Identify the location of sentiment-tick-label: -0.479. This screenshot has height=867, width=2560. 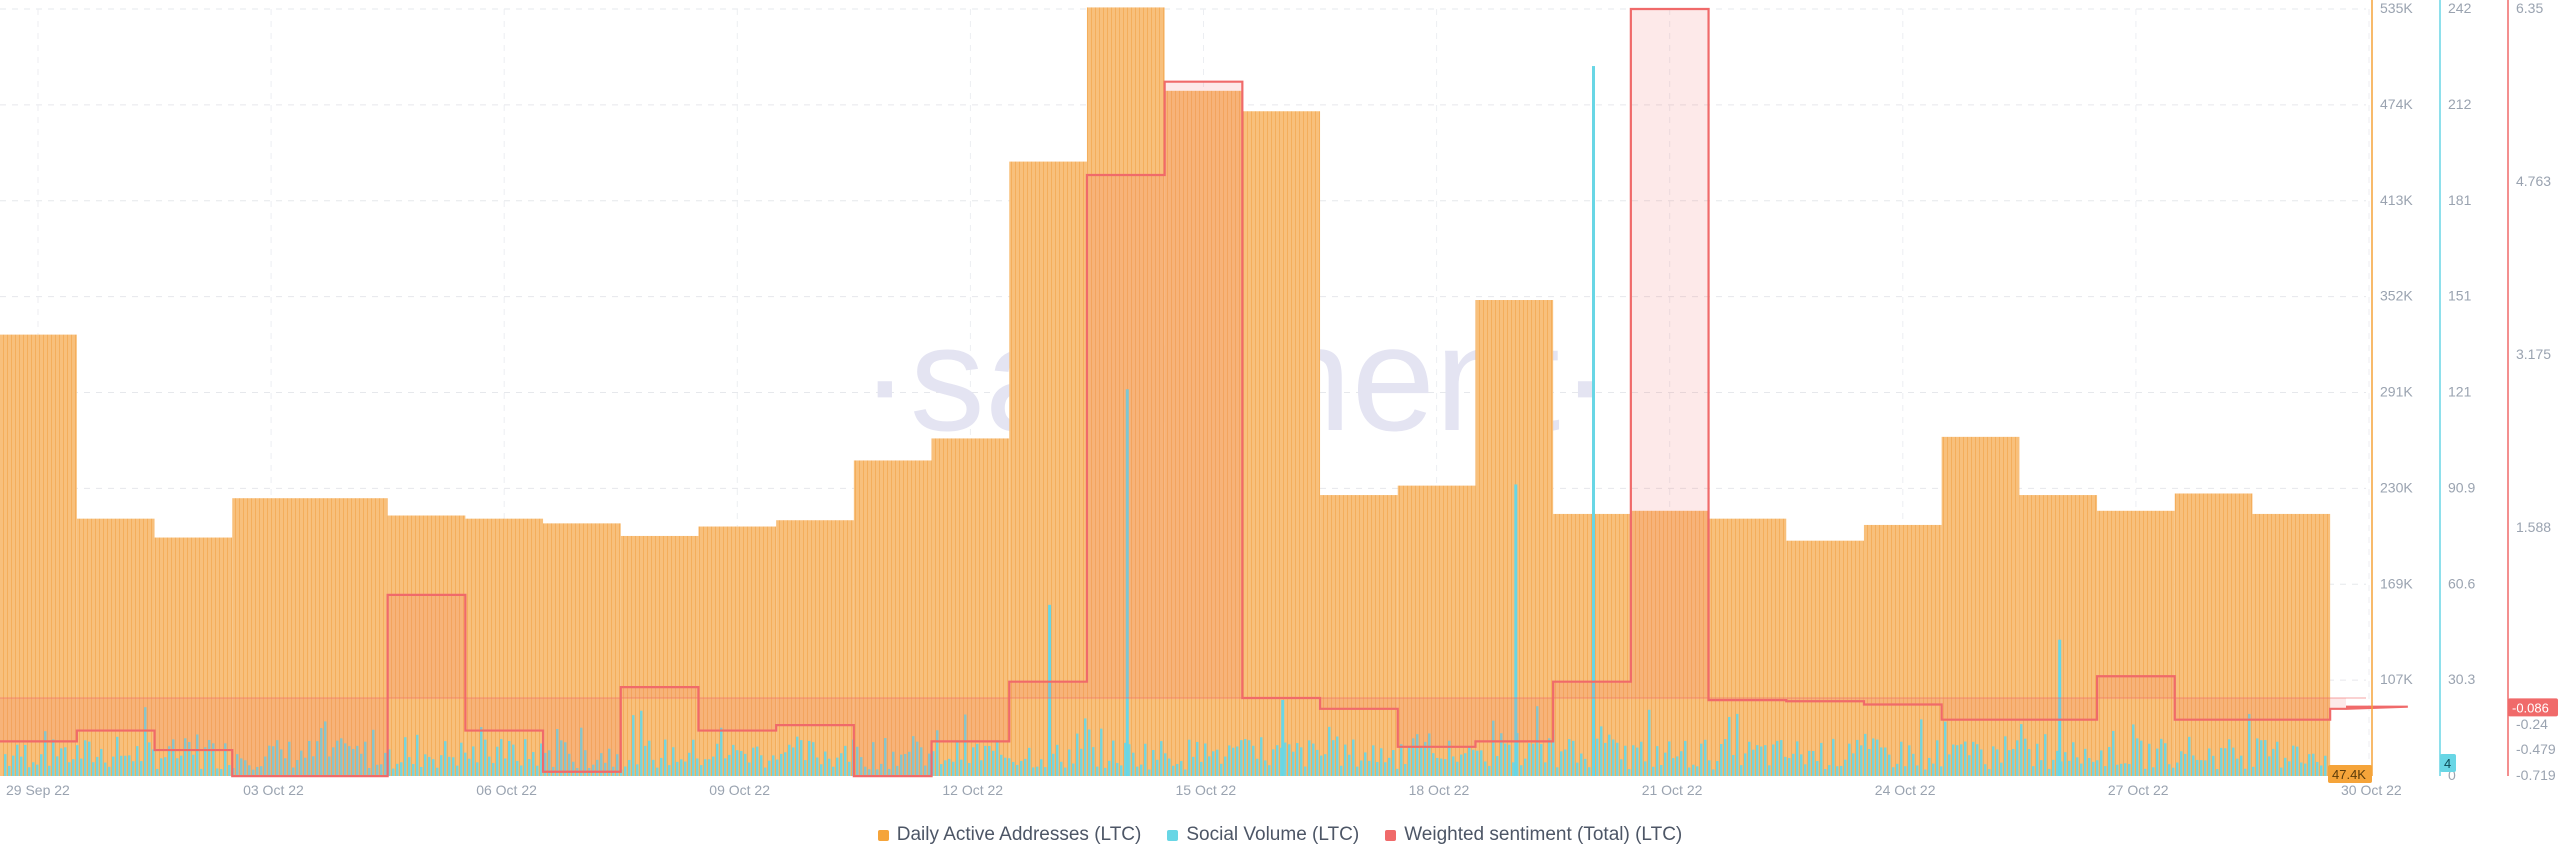
(2536, 749).